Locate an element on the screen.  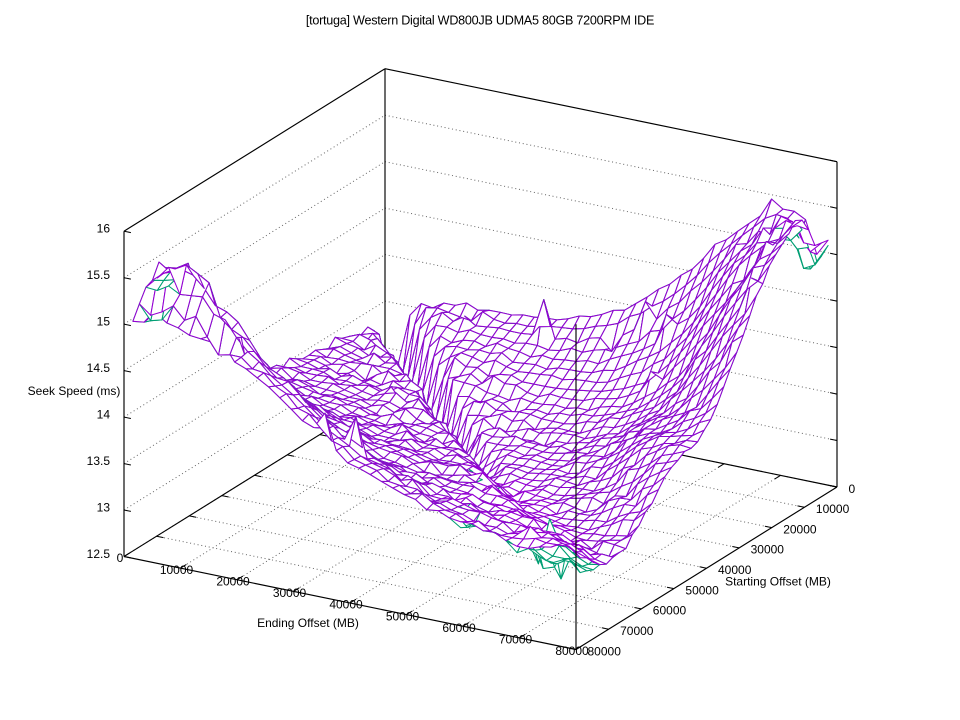
svg-text: 16 is located at coordinates (104, 229).